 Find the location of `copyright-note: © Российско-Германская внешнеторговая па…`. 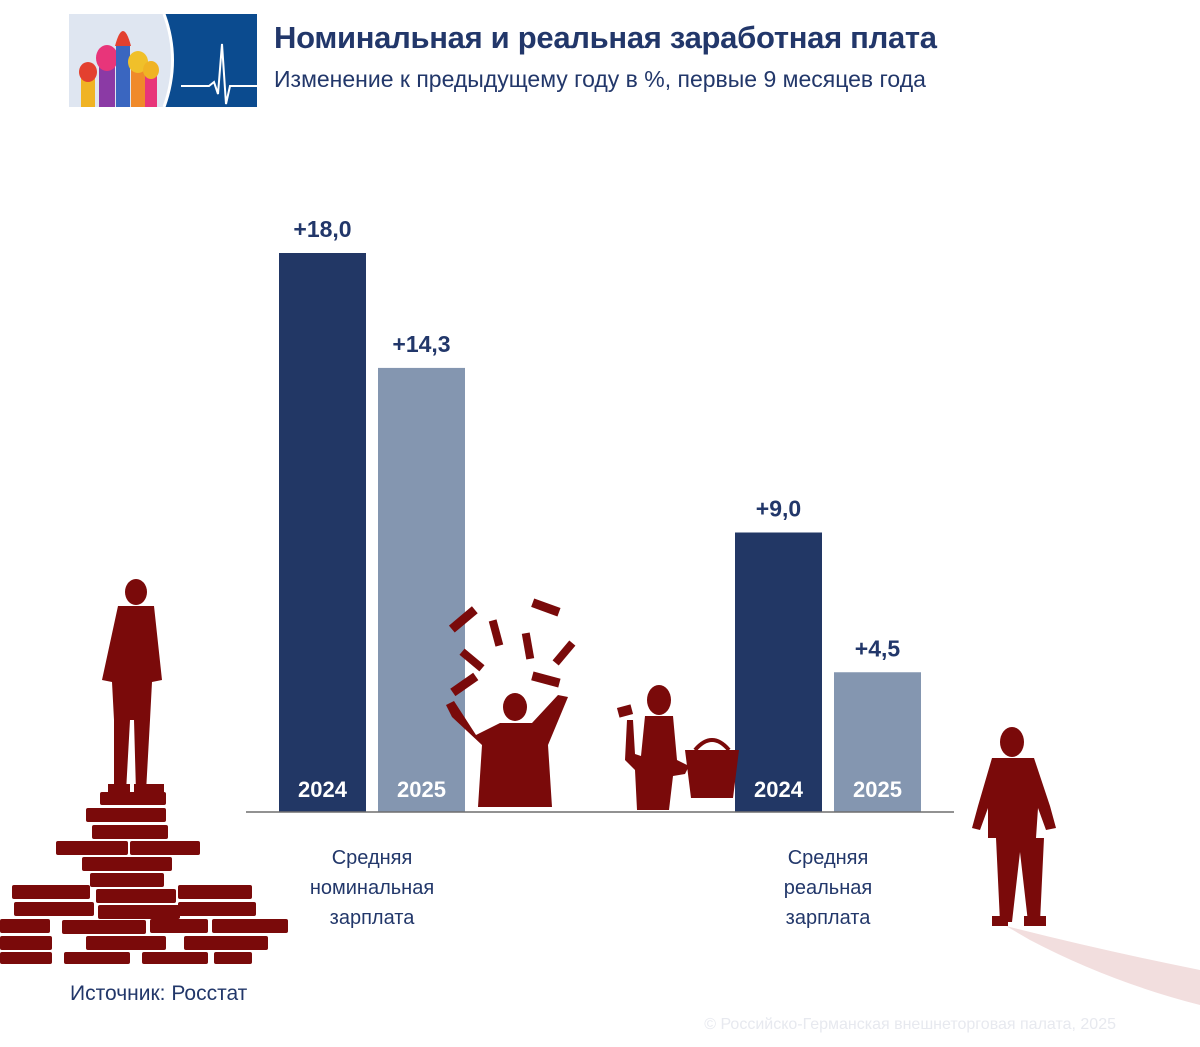

copyright-note: © Российско-Германская внешнеторговая па… is located at coordinates (910, 1024).